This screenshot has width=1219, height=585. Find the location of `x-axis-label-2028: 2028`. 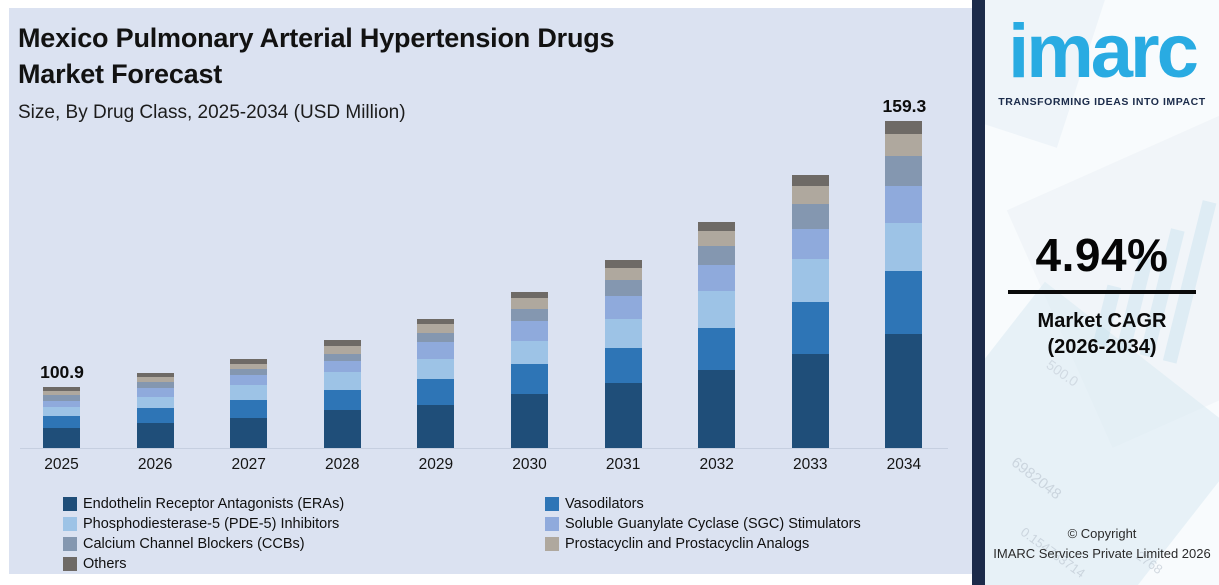

x-axis-label-2028: 2028 is located at coordinates (342, 464).